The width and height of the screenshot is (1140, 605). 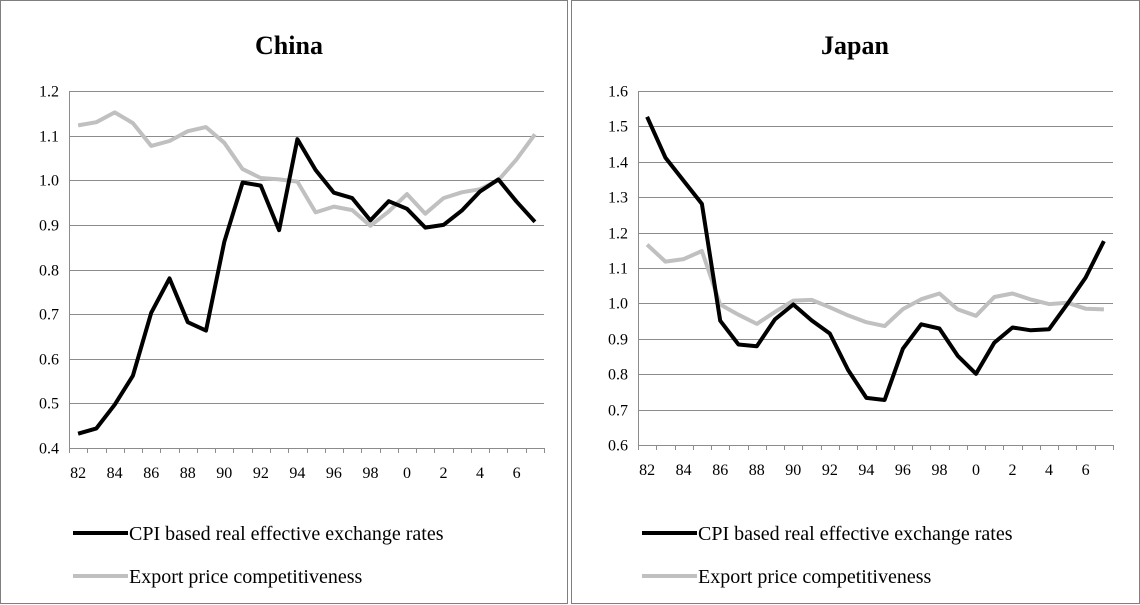 I want to click on japan-x-tick-label: 86, so click(x=720, y=470).